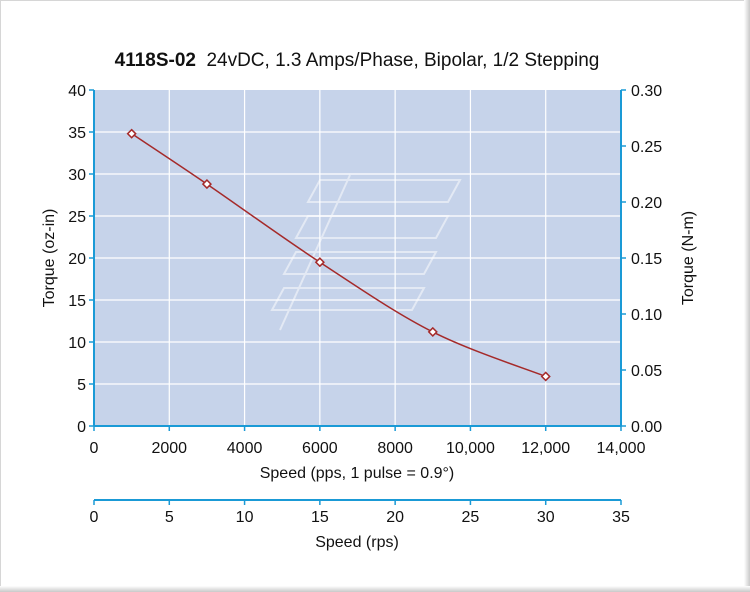 Image resolution: width=750 pixels, height=592 pixels. Describe the element at coordinates (470, 448) in the screenshot. I see `x-tick-label: 10,000` at that location.